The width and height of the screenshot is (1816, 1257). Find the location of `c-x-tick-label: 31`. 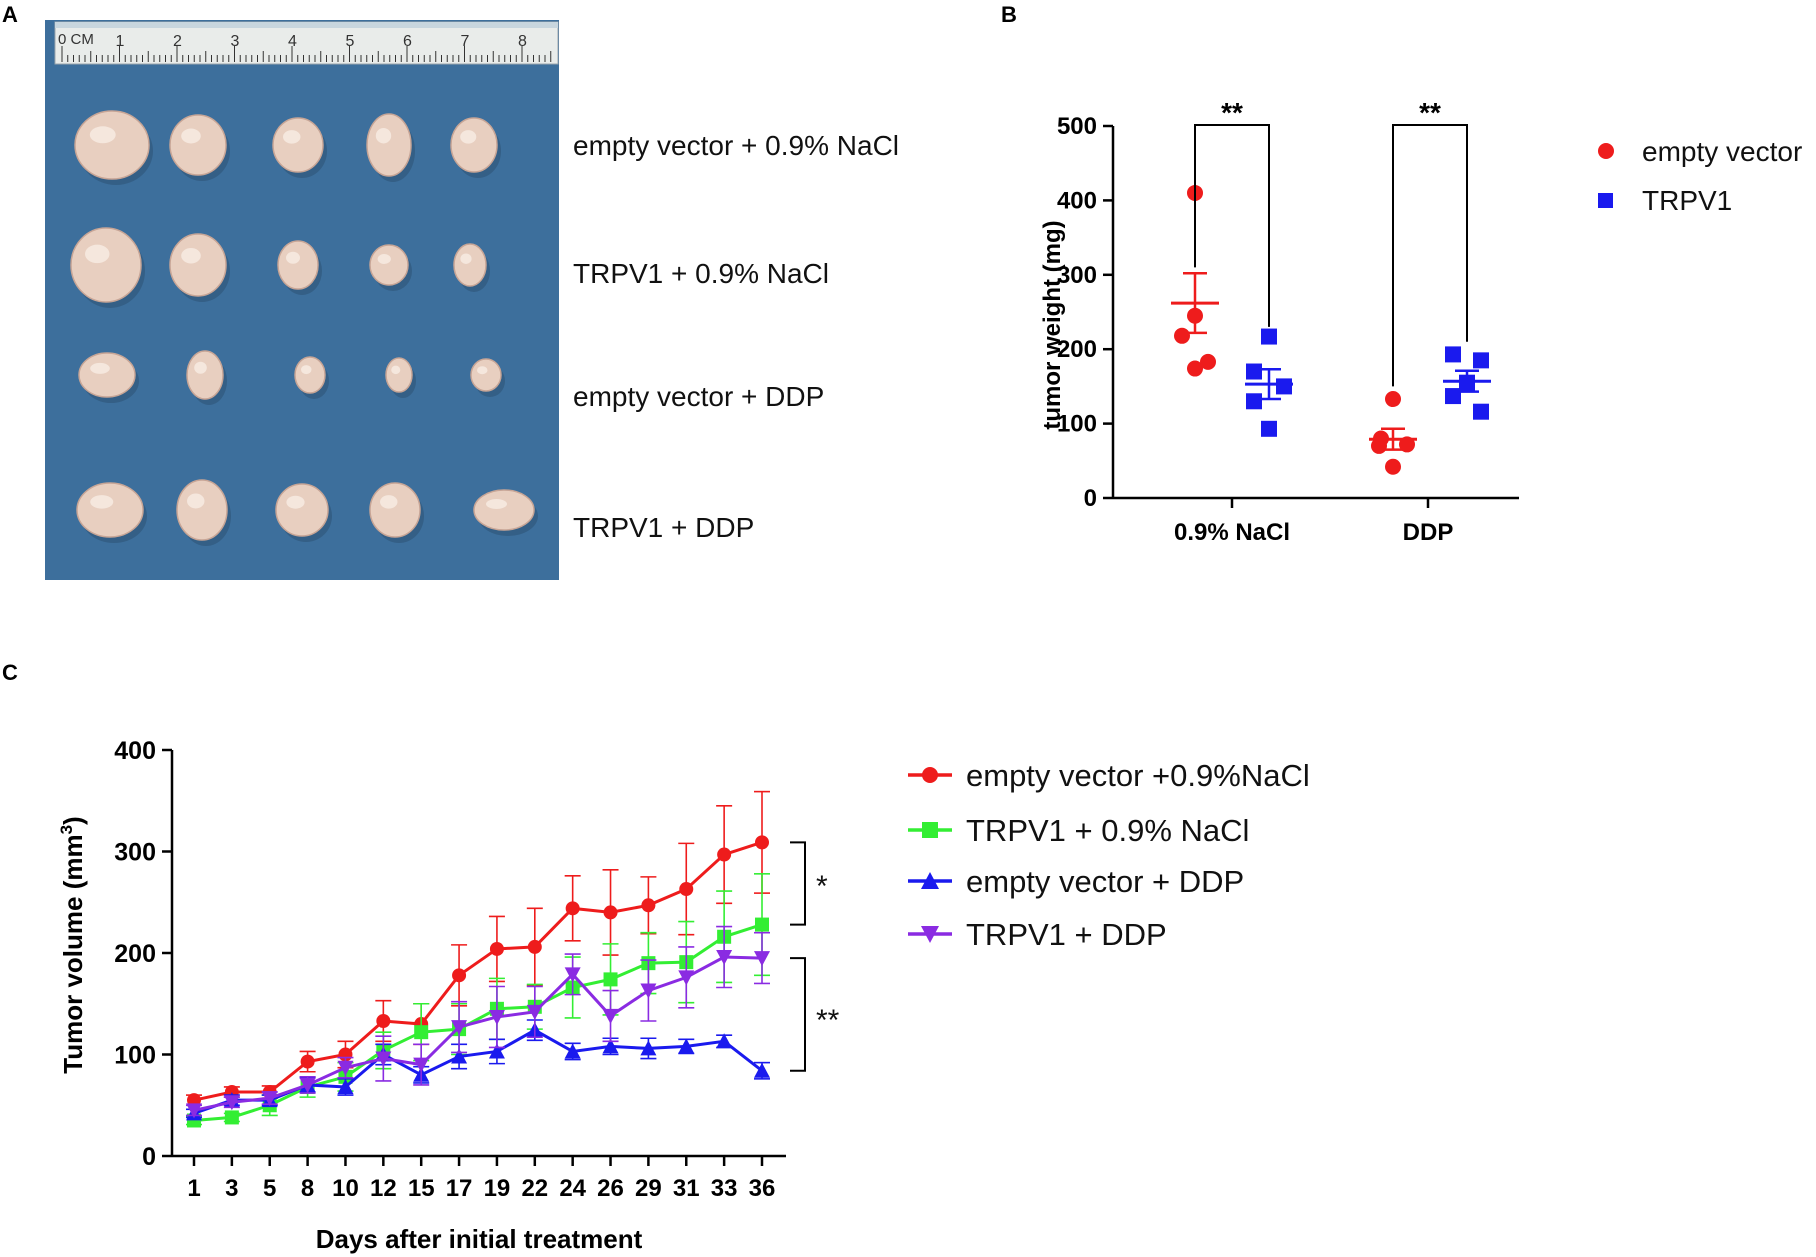

c-x-tick-label: 31 is located at coordinates (686, 1188).